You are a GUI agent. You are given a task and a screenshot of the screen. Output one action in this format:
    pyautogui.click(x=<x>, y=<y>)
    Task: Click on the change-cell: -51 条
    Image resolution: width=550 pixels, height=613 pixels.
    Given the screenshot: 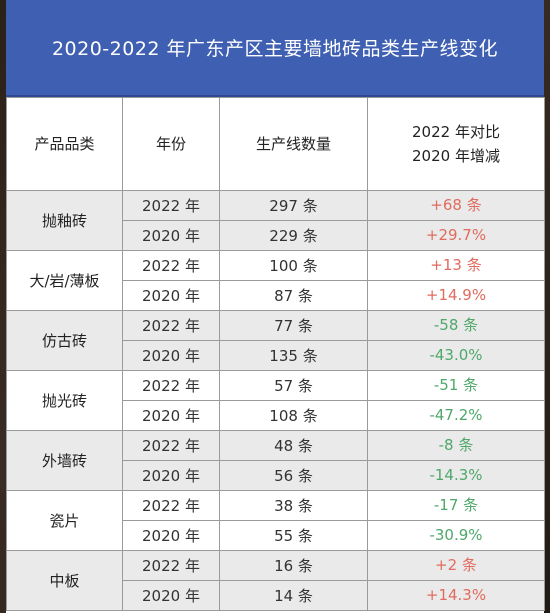 What is the action you would take?
    pyautogui.click(x=456, y=385)
    